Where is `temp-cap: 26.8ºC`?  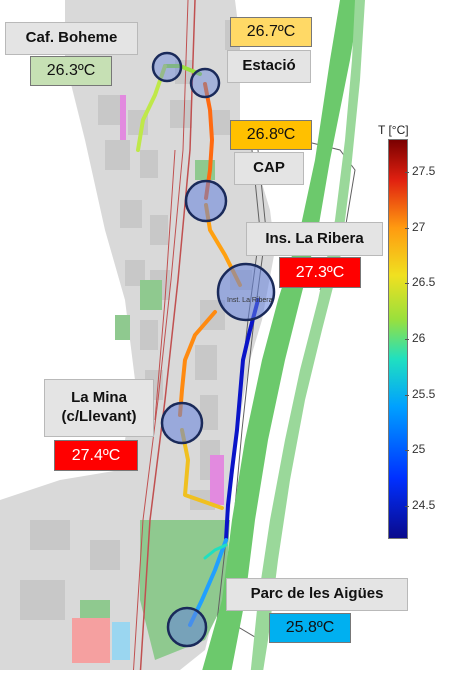
temp-cap: 26.8ºC is located at coordinates (271, 135).